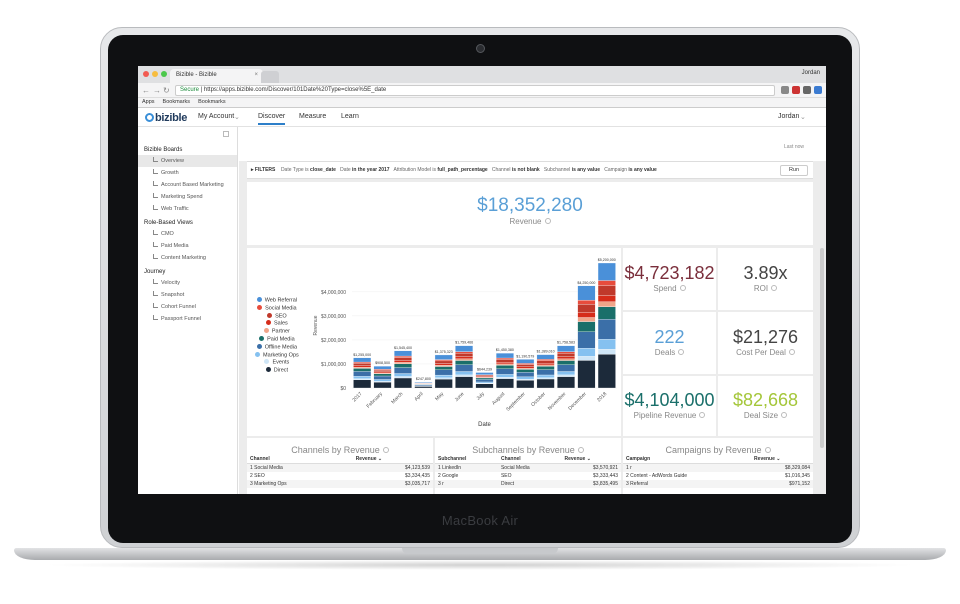 Image resolution: width=960 pixels, height=604 pixels. What do you see at coordinates (216, 116) in the screenshot?
I see `menu-my-account: My Account` at bounding box center [216, 116].